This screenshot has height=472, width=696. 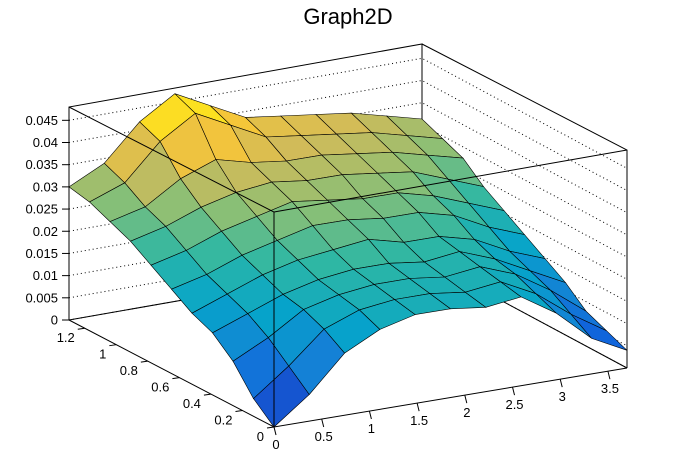 What do you see at coordinates (371, 428) in the screenshot?
I see `x-tick-label: 1` at bounding box center [371, 428].